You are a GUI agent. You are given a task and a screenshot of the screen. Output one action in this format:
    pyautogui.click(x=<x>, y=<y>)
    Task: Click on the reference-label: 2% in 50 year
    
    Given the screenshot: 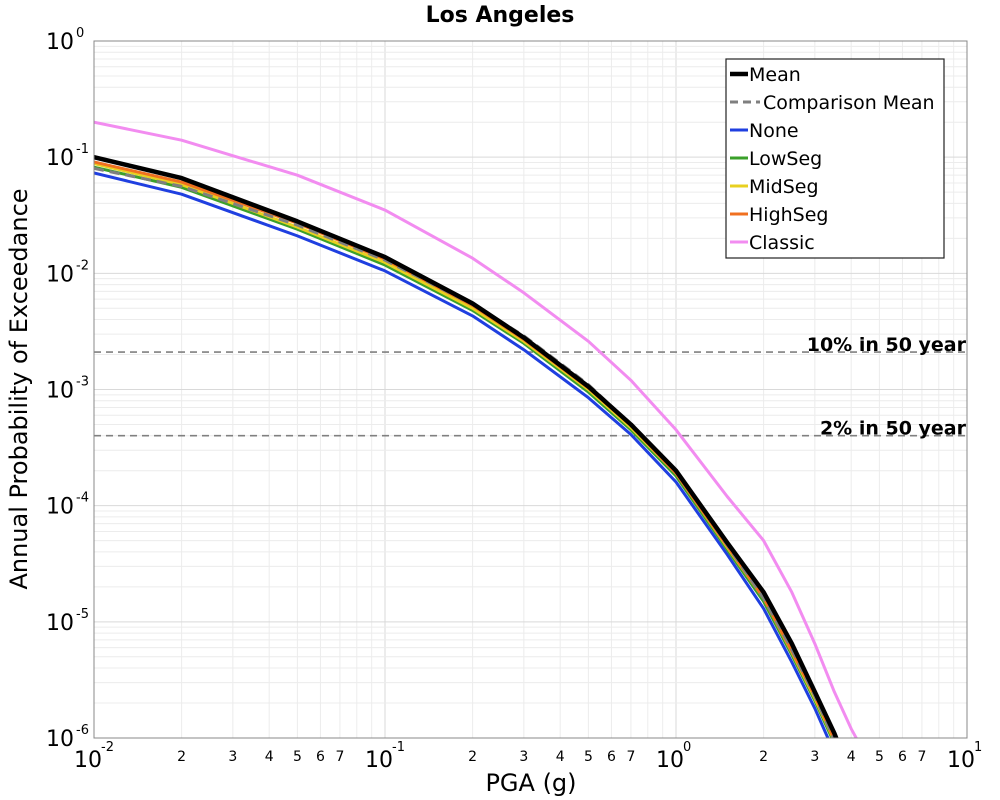 What is the action you would take?
    pyautogui.click(x=893, y=429)
    